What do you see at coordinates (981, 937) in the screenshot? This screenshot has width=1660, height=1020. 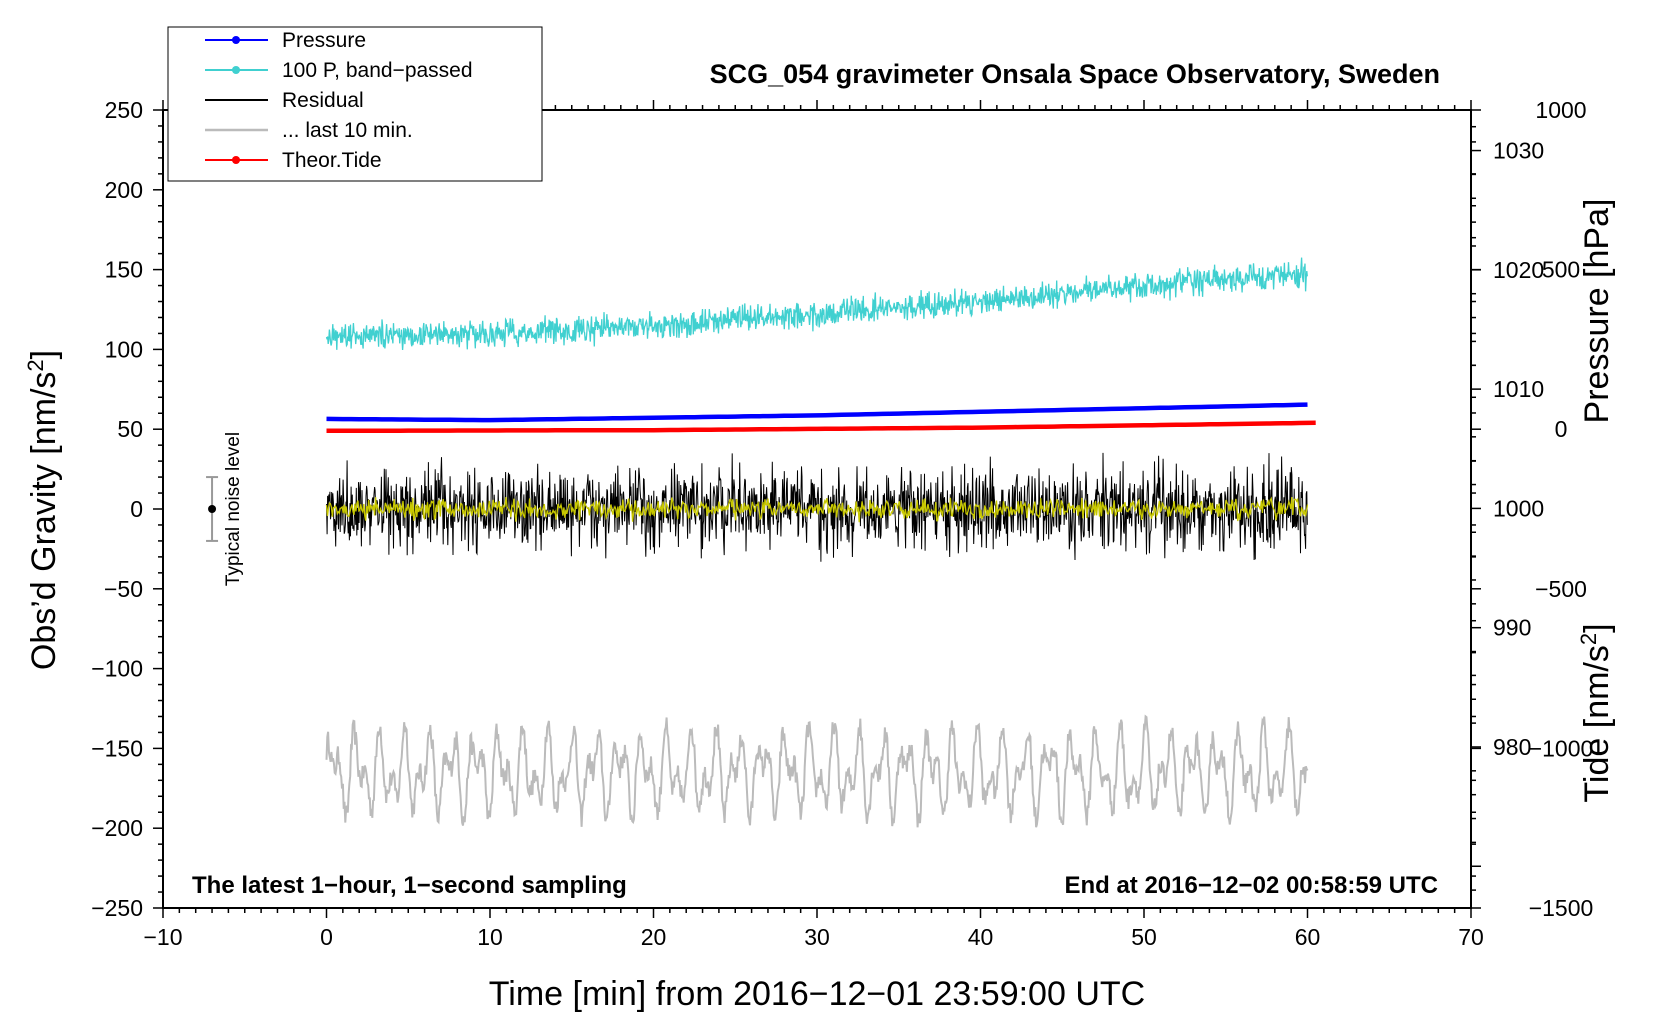 I see `x-tick-label: 40` at bounding box center [981, 937].